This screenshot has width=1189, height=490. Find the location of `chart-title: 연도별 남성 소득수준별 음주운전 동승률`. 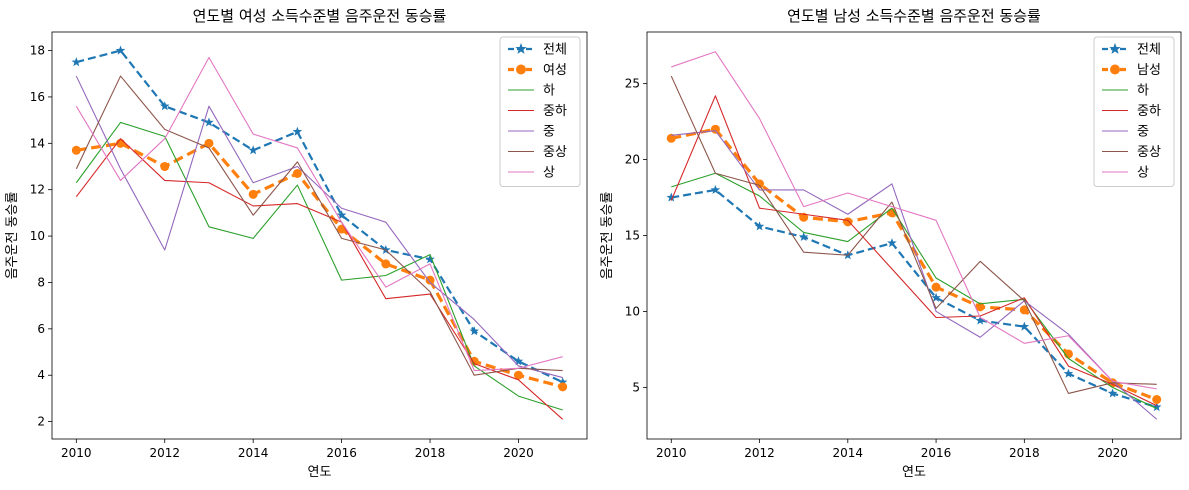

chart-title: 연도별 남성 소득수준별 음주운전 동승률 is located at coordinates (914, 16).